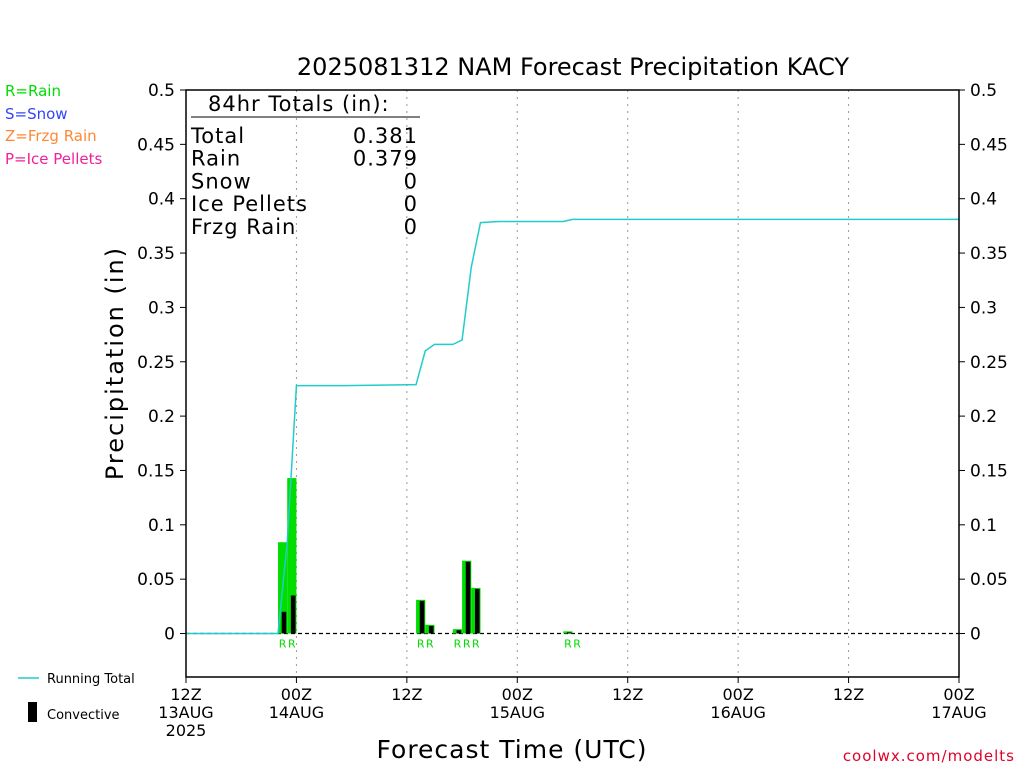 Image resolution: width=1024 pixels, height=768 pixels. Describe the element at coordinates (115, 363) in the screenshot. I see `y-axis-label: Precipitation (in)` at that location.